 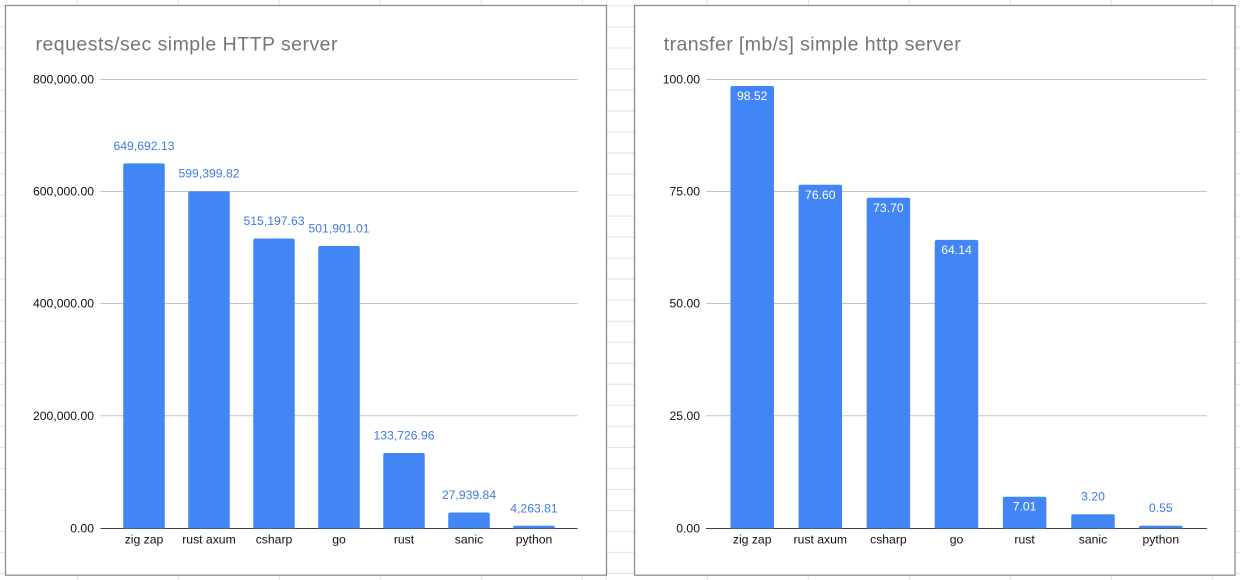 What do you see at coordinates (63, 192) in the screenshot?
I see `svg-text: 600,000.00` at bounding box center [63, 192].